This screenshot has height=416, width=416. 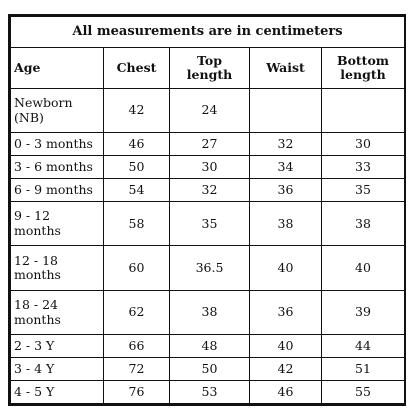 I want to click on cell-chest: 66, so click(x=136, y=346).